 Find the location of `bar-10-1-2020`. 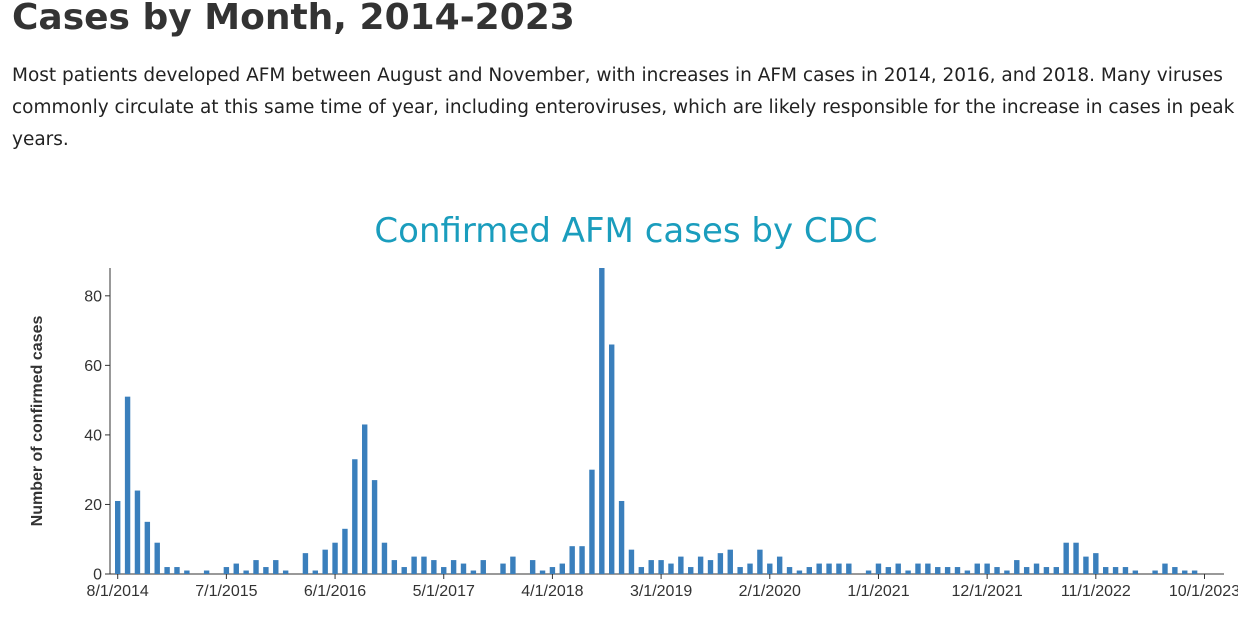

bar-10-1-2020 is located at coordinates (849, 568).